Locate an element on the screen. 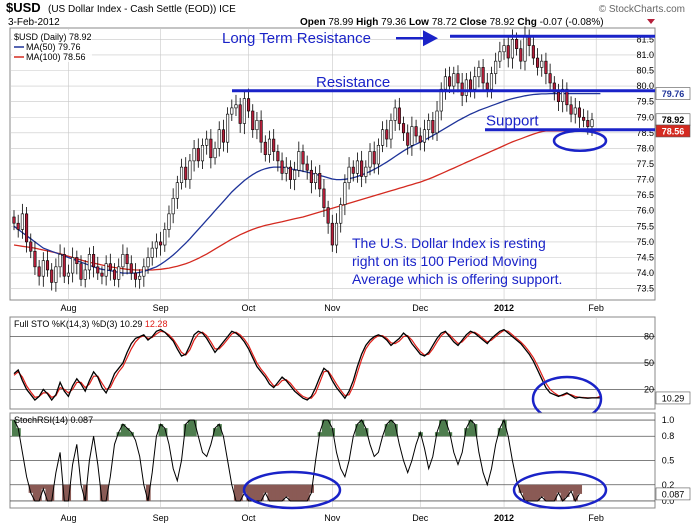 Image resolution: width=691 pixels, height=530 pixels. rsi-feb-highlight is located at coordinates (560, 490).